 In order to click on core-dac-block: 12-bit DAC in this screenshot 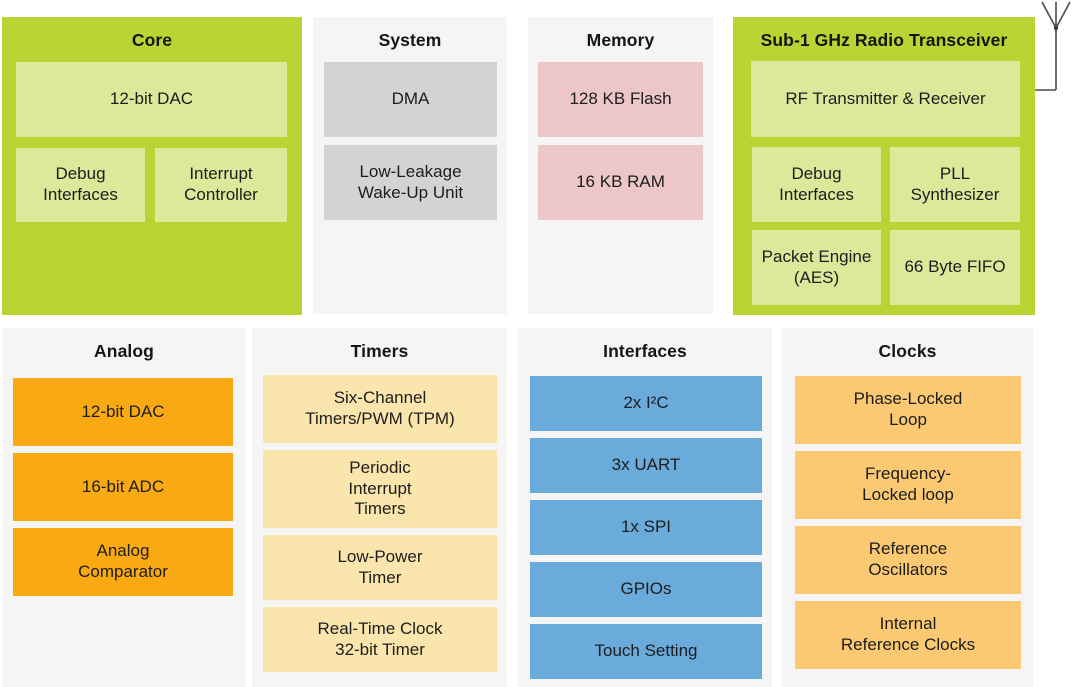, I will do `click(151, 99)`.